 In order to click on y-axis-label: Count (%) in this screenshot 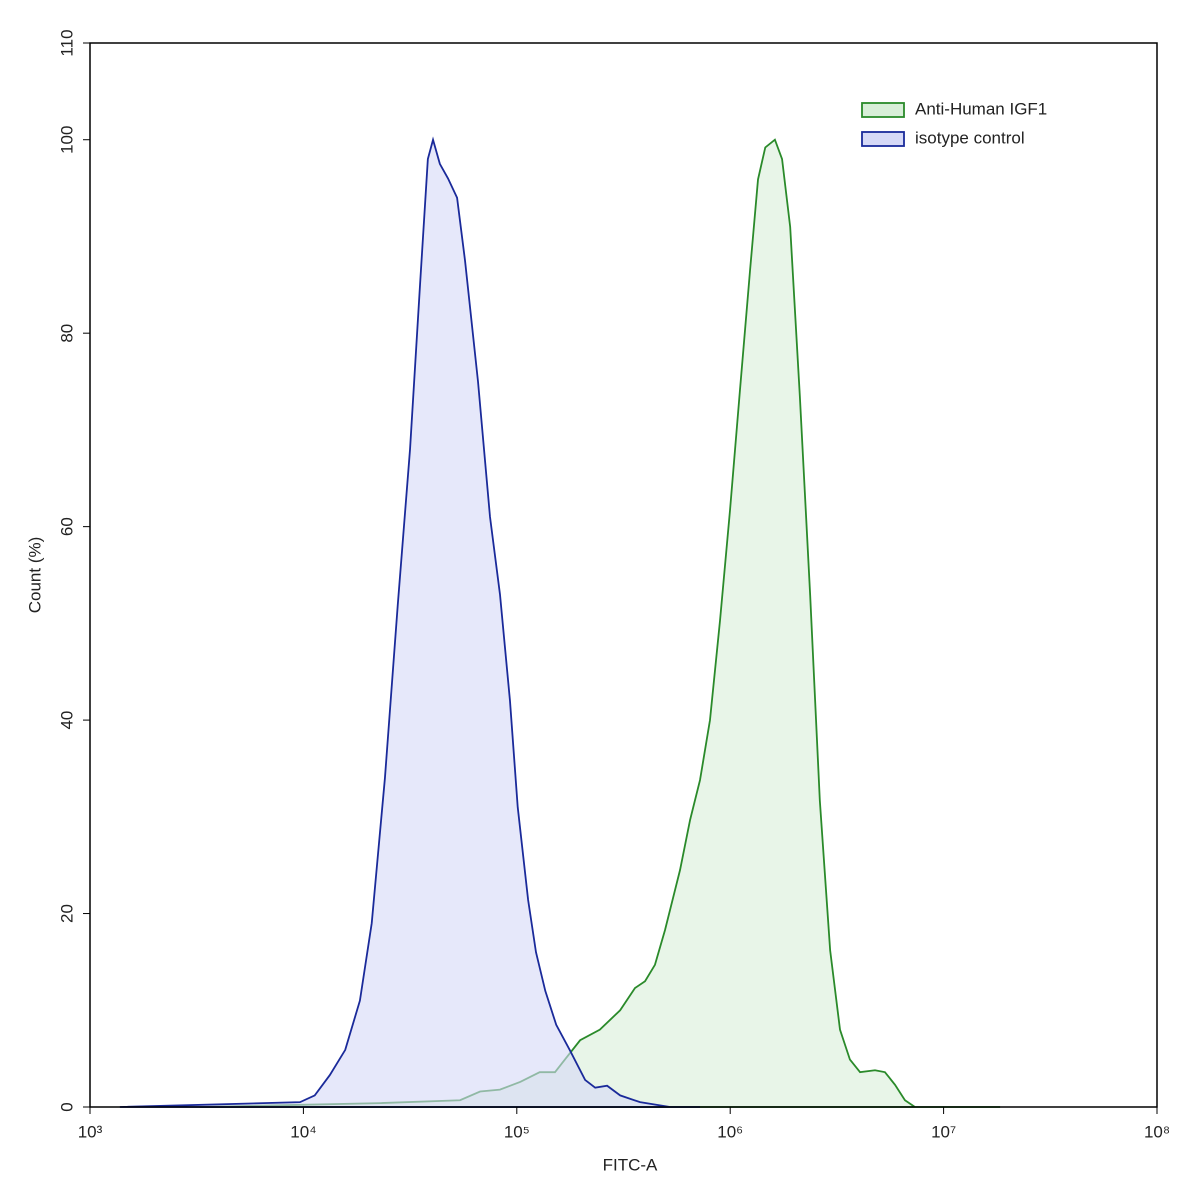, I will do `click(34, 575)`.